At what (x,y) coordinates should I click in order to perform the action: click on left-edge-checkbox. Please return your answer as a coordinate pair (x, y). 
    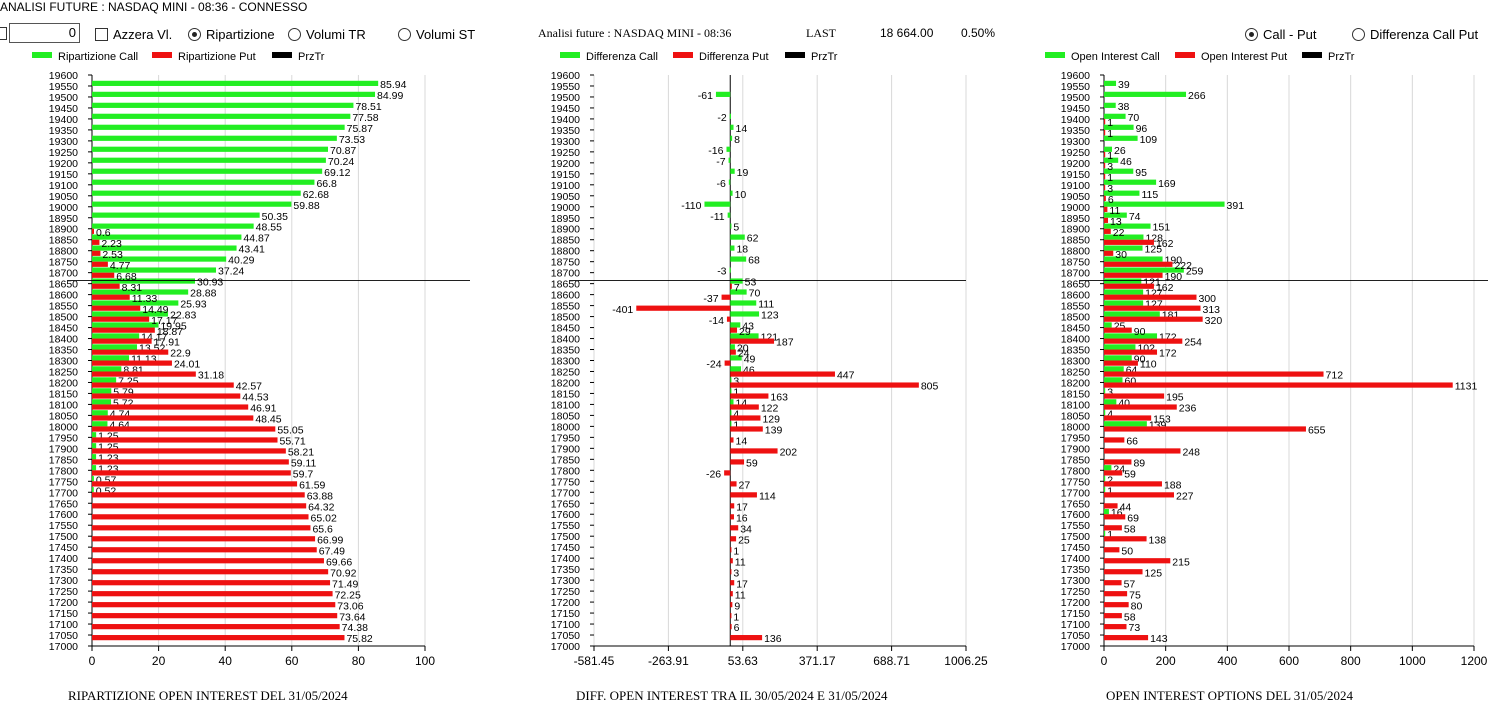
    Looking at the image, I should click on (6, 33).